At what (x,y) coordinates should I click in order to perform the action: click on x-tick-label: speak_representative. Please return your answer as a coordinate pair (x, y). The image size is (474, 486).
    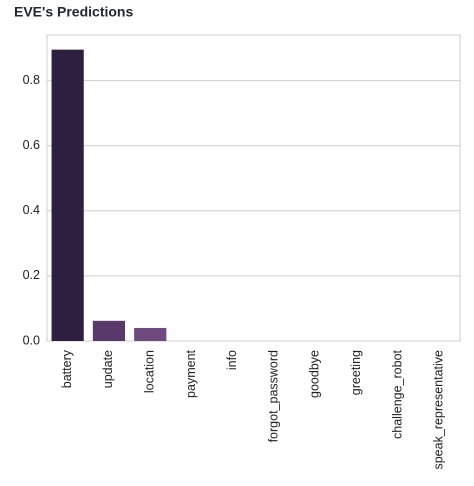
    Looking at the image, I should click on (439, 410).